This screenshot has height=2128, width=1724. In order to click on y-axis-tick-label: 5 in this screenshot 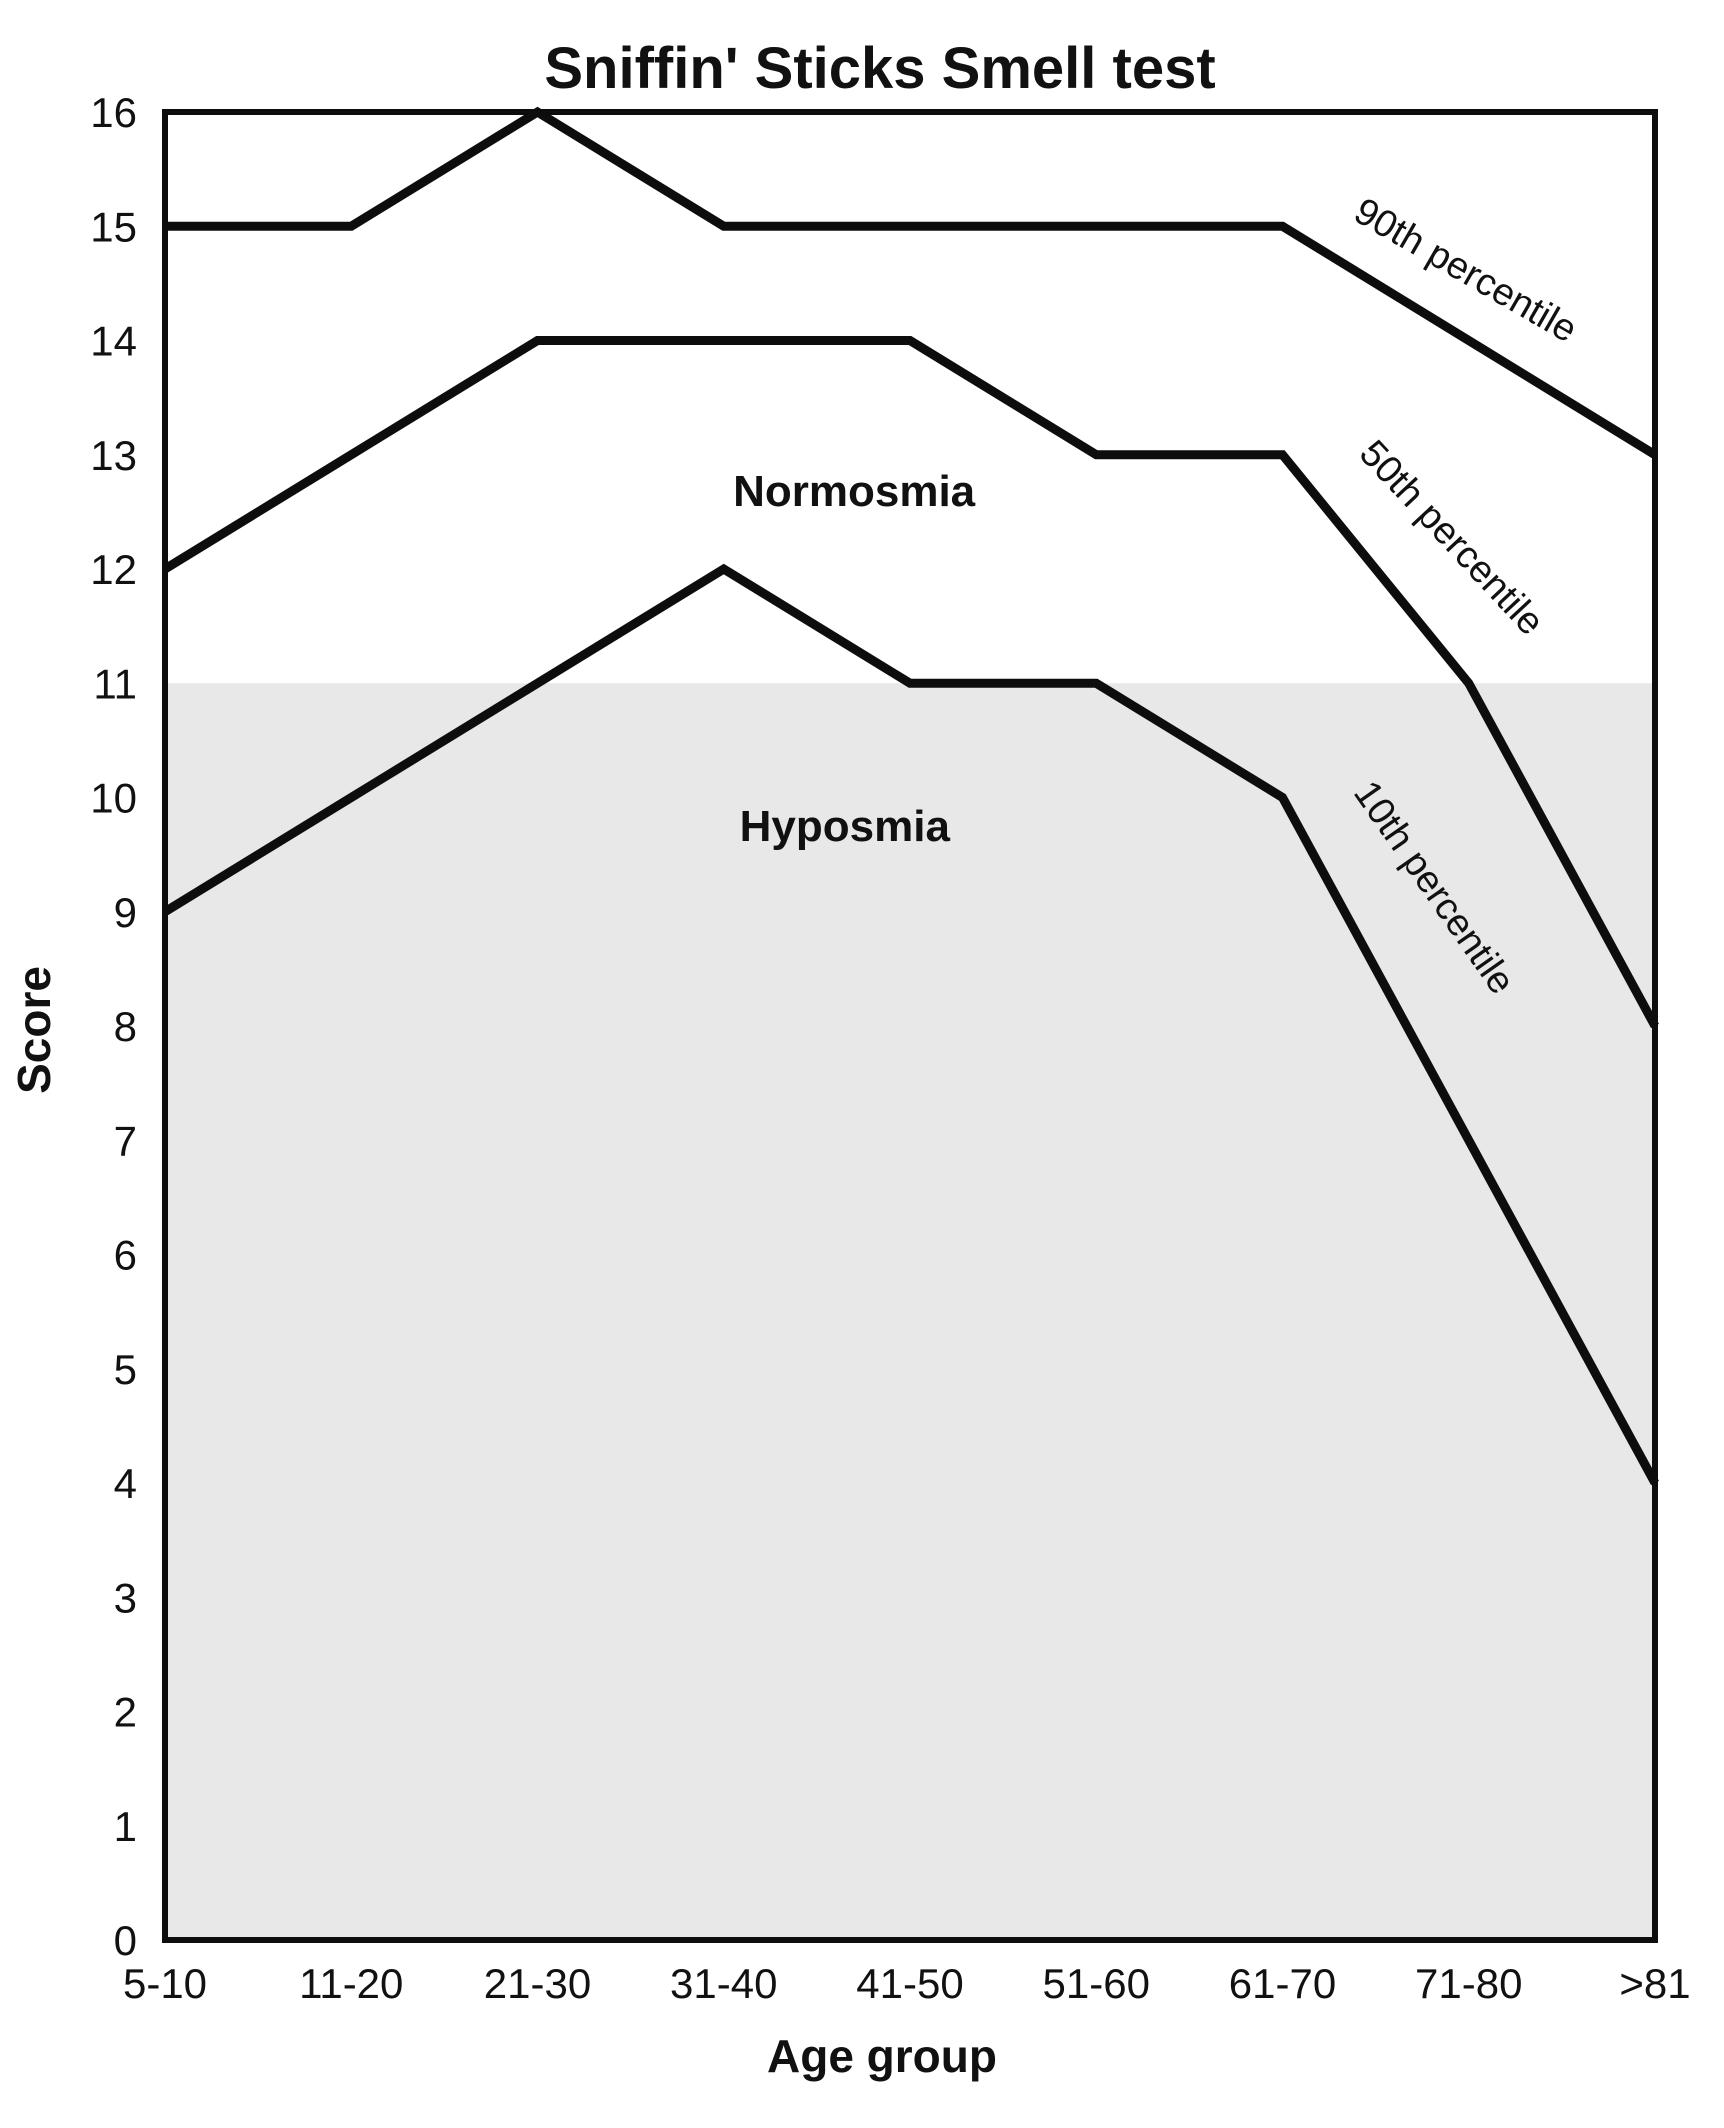, I will do `click(125, 1369)`.